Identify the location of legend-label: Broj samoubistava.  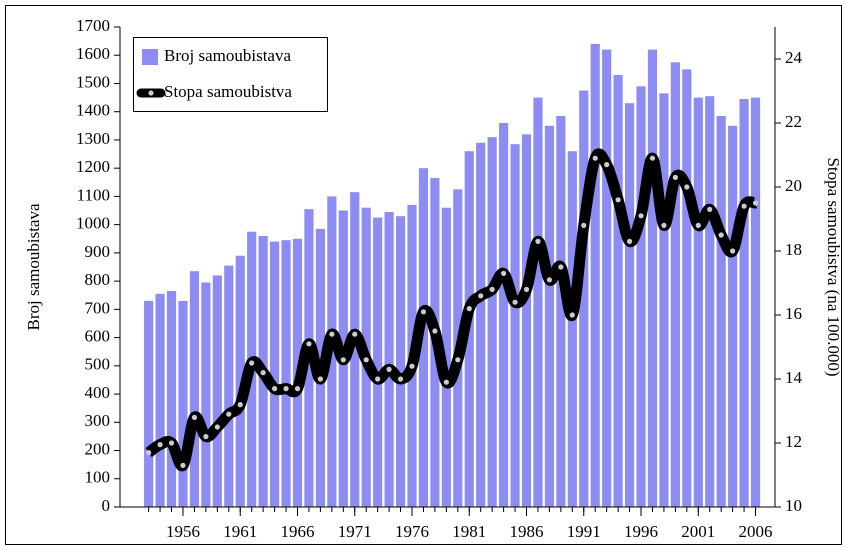
(227, 55).